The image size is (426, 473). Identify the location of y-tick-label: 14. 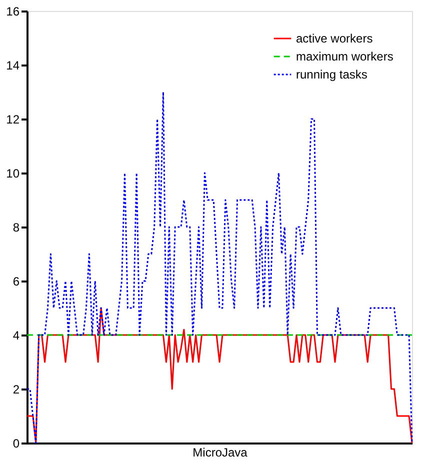
(13, 65).